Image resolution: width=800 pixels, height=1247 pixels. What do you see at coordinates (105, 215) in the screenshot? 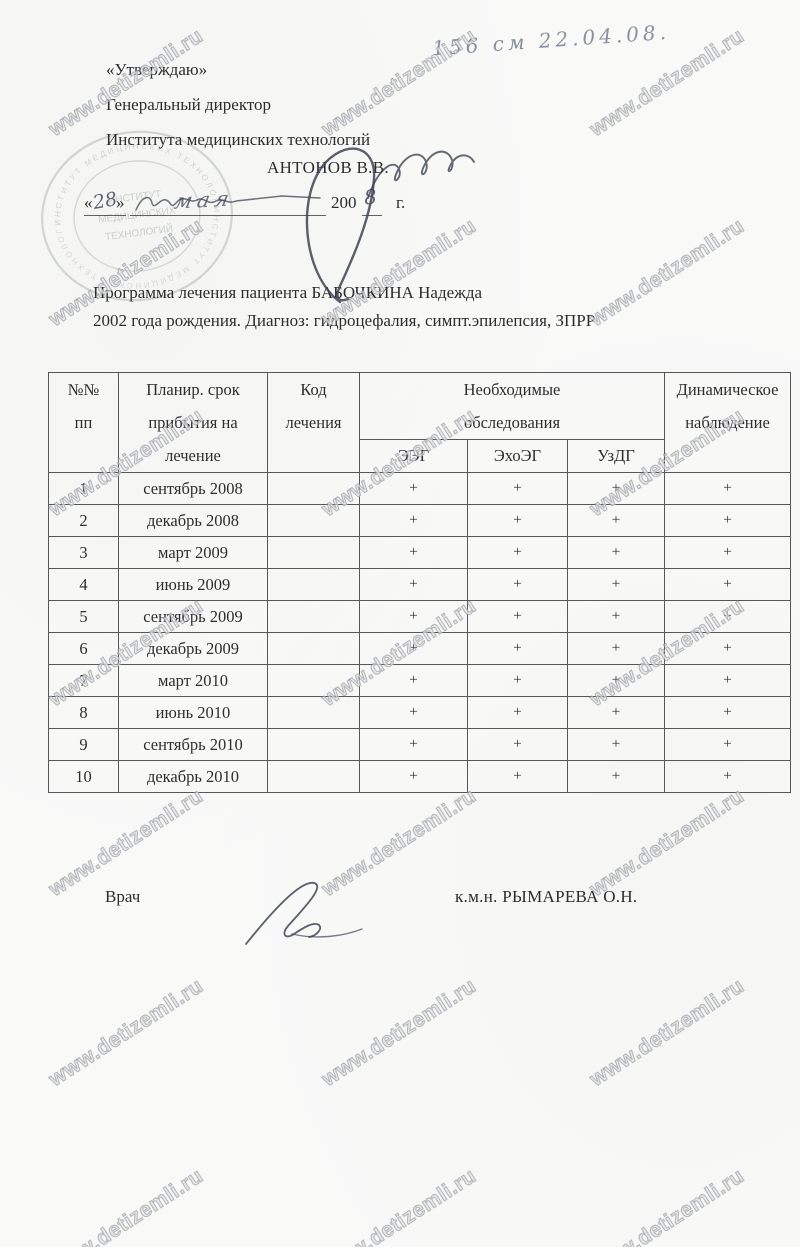
I see `date-day-underline` at bounding box center [105, 215].